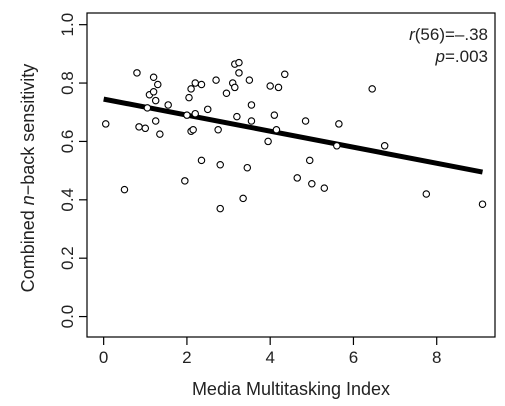  Describe the element at coordinates (186, 357) in the screenshot. I see `x-tick-label: 2` at that location.